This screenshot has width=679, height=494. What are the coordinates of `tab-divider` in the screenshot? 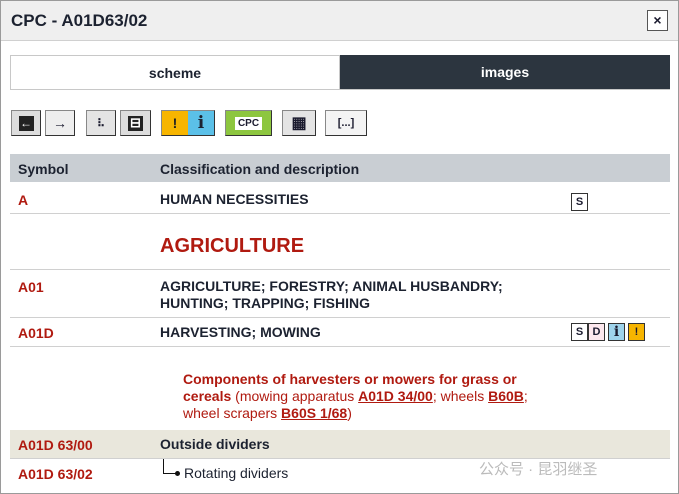 It's located at (340, 89).